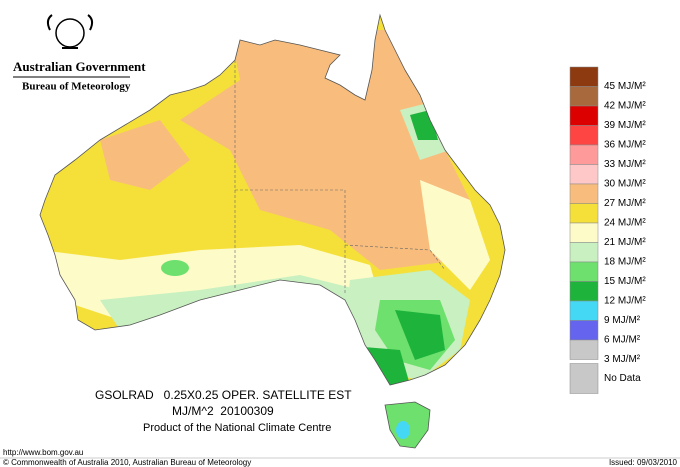  What do you see at coordinates (43, 452) in the screenshot?
I see `url: http://www.bom.gov.au` at bounding box center [43, 452].